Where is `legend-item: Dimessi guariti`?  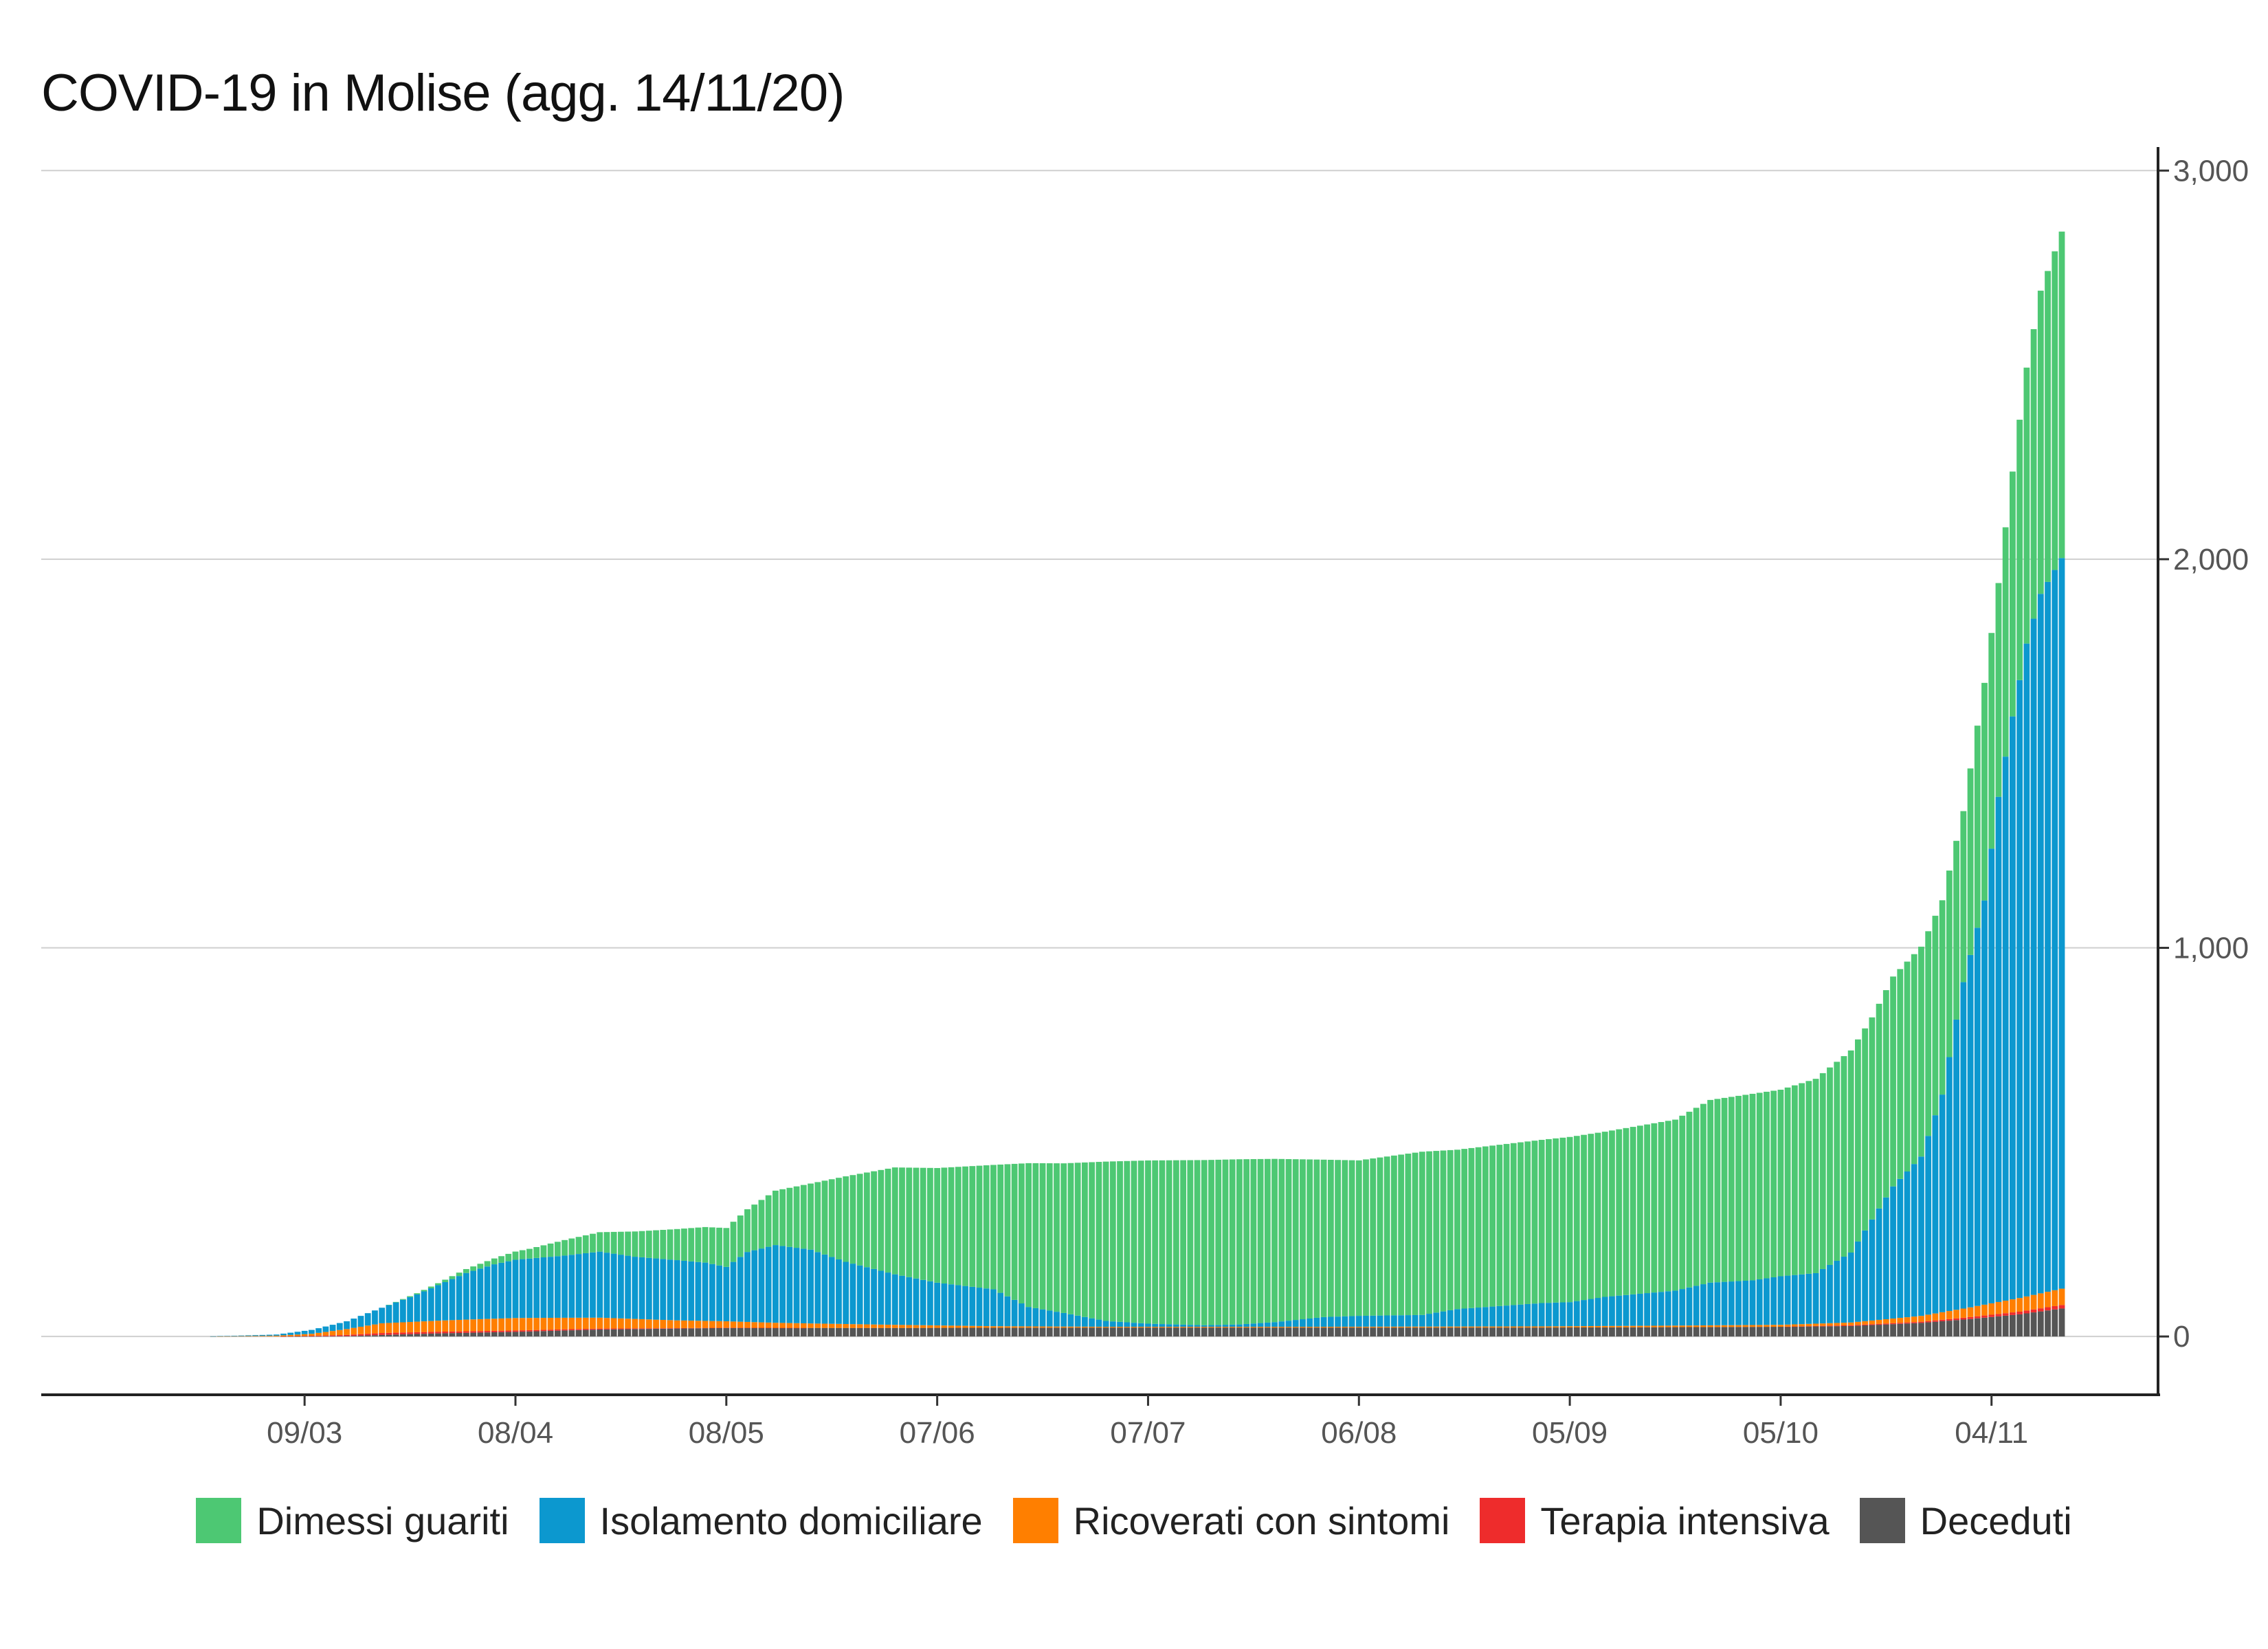 legend-item: Dimessi guariti is located at coordinates (352, 1521).